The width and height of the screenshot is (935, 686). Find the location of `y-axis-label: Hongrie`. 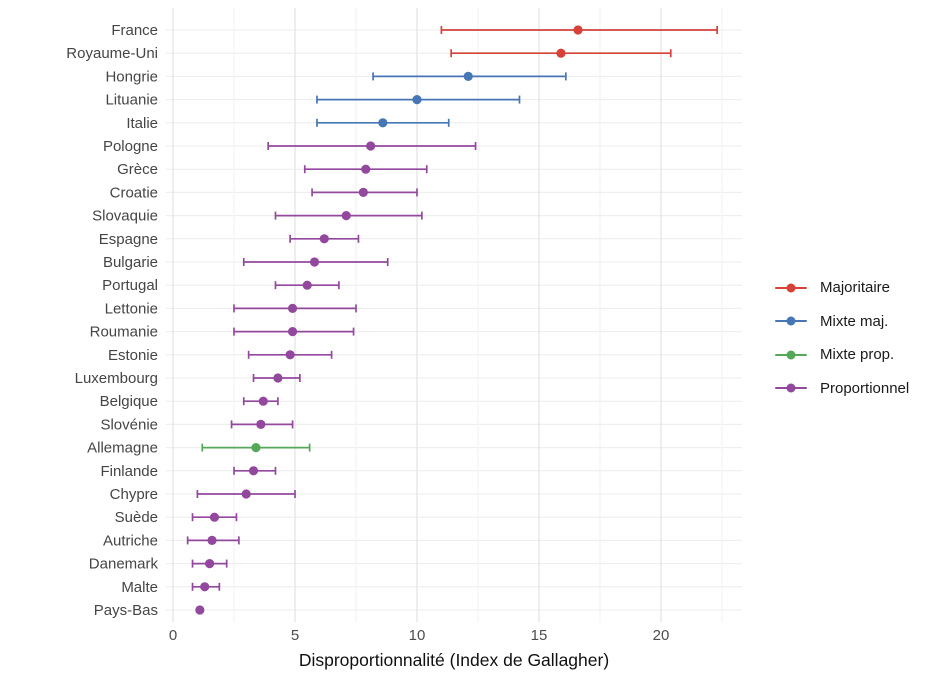

y-axis-label: Hongrie is located at coordinates (131, 76).